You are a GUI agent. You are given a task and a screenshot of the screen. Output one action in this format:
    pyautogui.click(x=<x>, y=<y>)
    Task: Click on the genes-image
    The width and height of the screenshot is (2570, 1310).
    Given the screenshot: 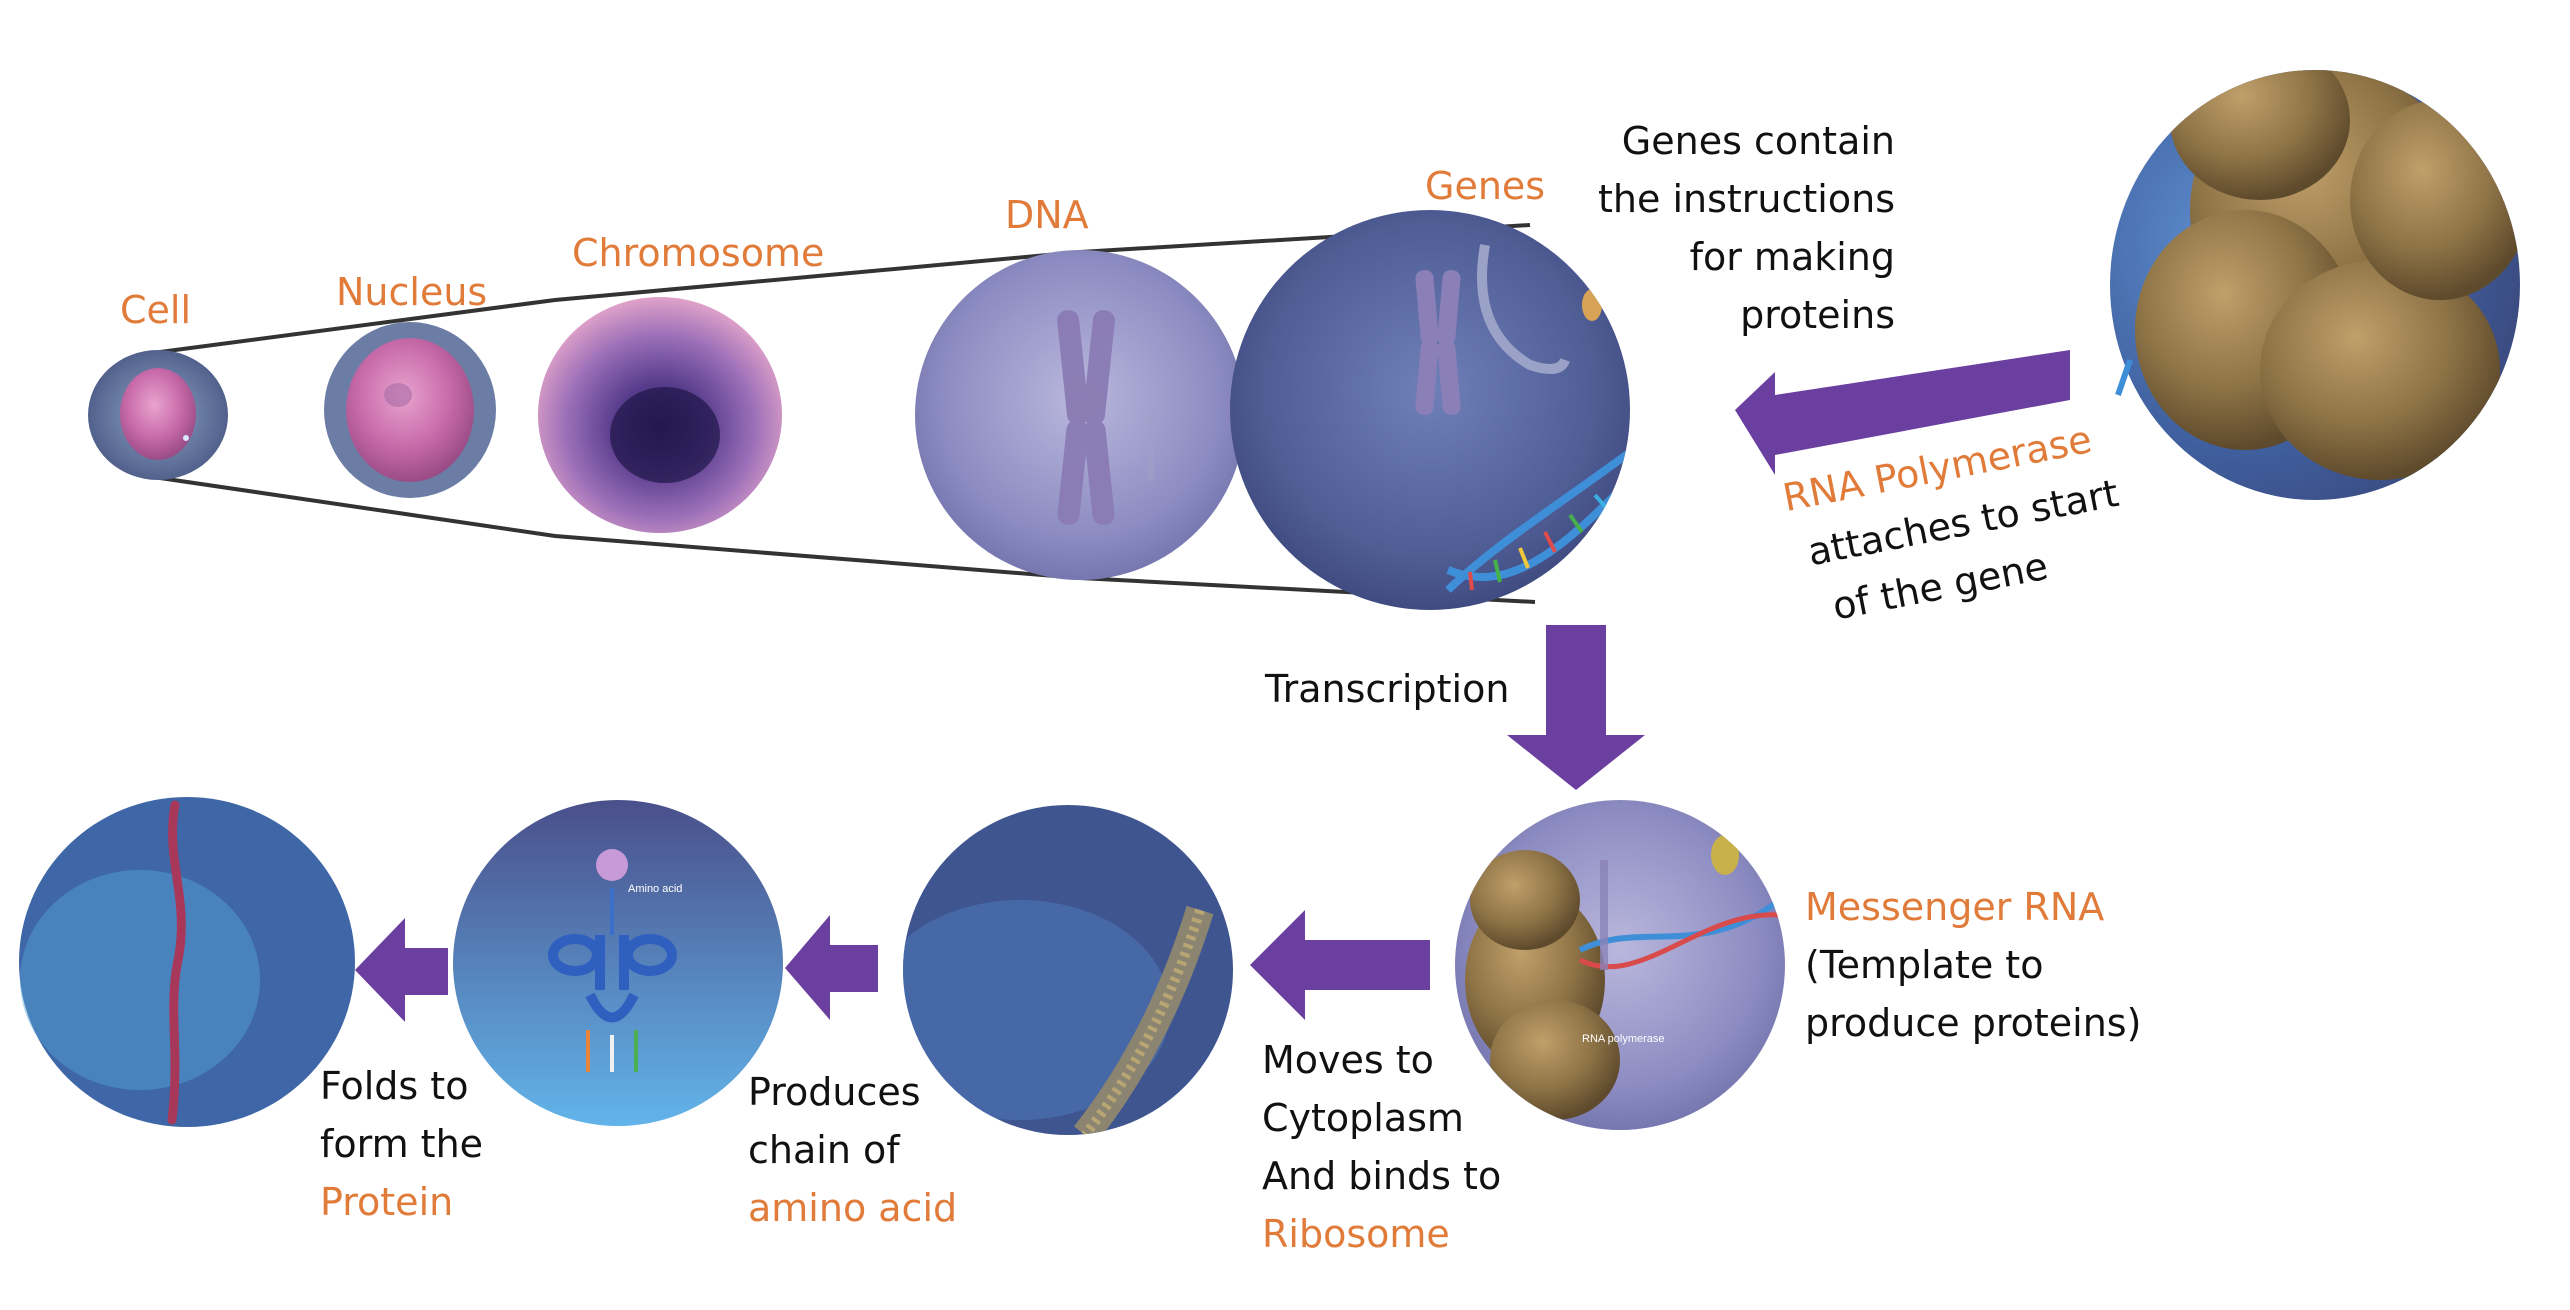 What is the action you would take?
    pyautogui.click(x=1430, y=410)
    